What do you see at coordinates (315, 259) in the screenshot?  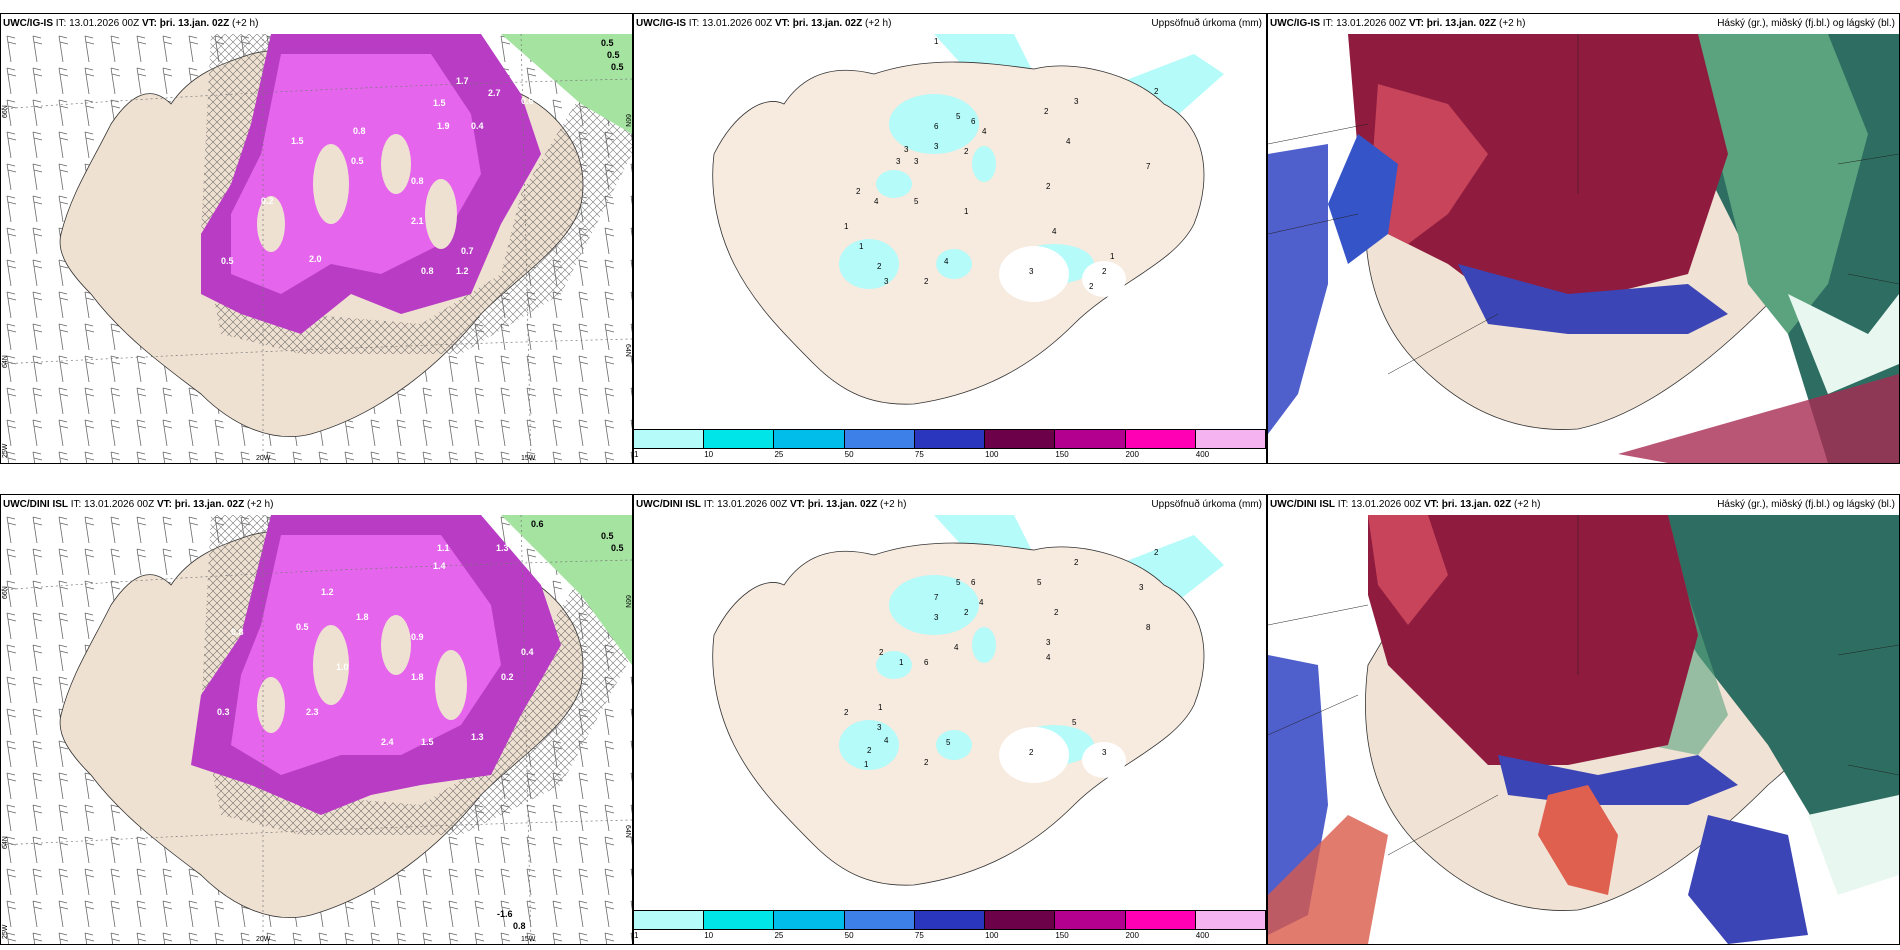 I see `temp-label: 2.0` at bounding box center [315, 259].